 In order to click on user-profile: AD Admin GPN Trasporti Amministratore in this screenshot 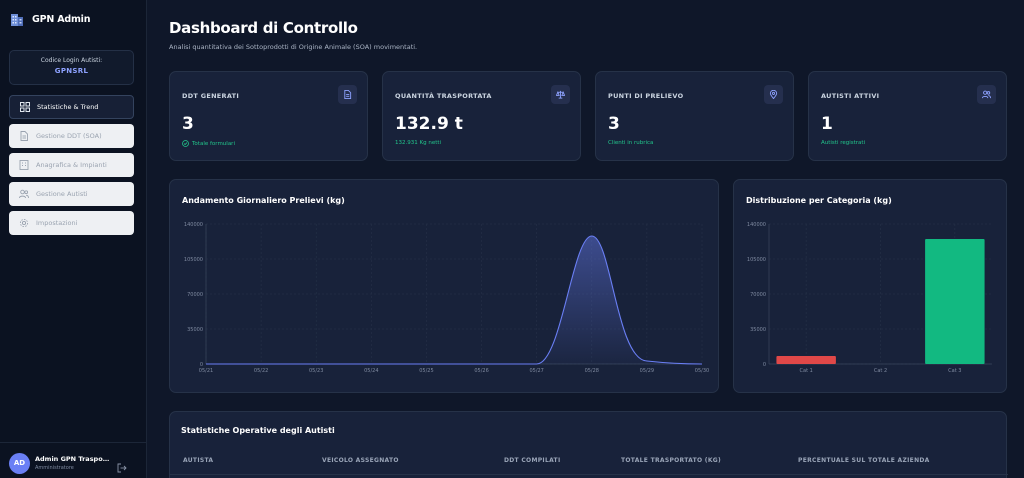, I will do `click(71, 463)`.